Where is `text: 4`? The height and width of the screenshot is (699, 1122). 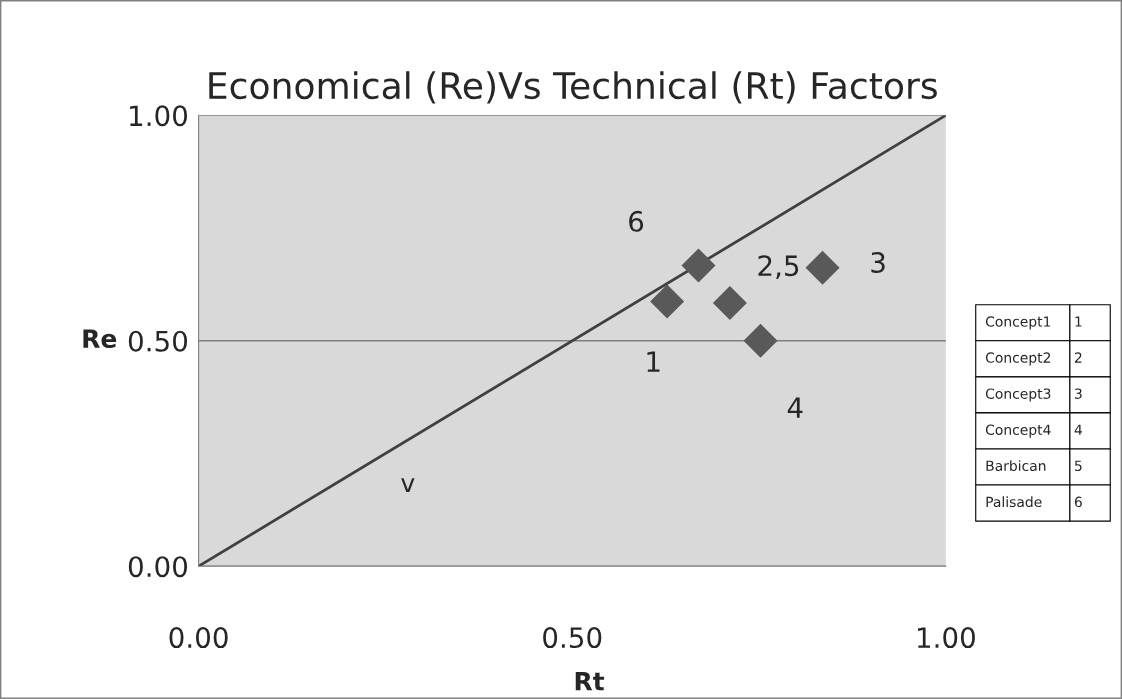
text: 4 is located at coordinates (1078, 429).